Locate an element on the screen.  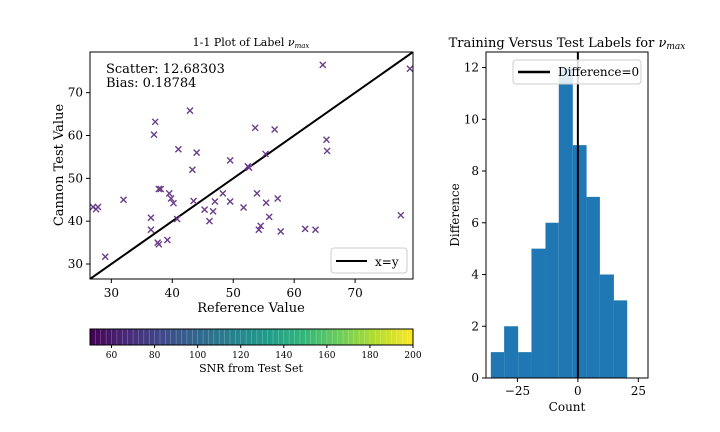
histogram-y-ticks: 0 2 4 6 8 10 12 is located at coordinates (475, 223).